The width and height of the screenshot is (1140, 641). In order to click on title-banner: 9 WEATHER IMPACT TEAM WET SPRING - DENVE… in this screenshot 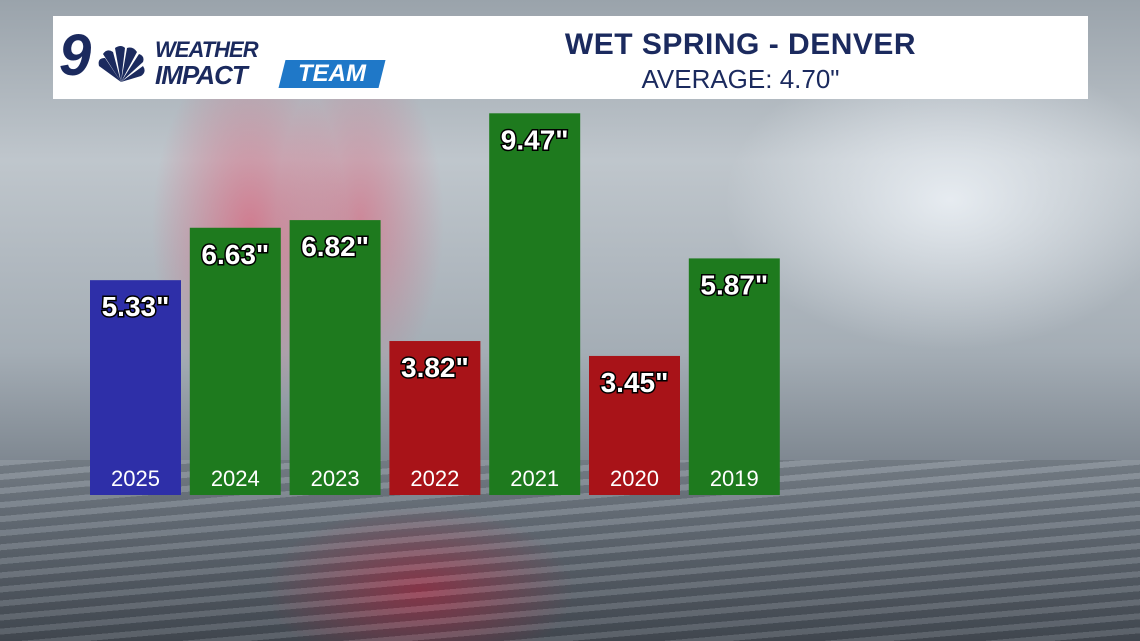, I will do `click(570, 57)`.